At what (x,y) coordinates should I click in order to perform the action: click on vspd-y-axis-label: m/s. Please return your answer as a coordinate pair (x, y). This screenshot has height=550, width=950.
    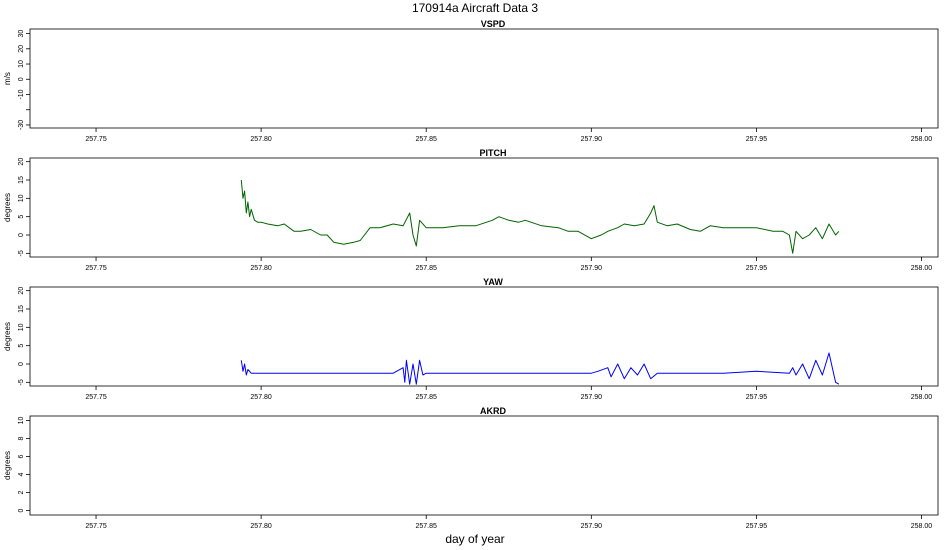
    Looking at the image, I should click on (7, 78).